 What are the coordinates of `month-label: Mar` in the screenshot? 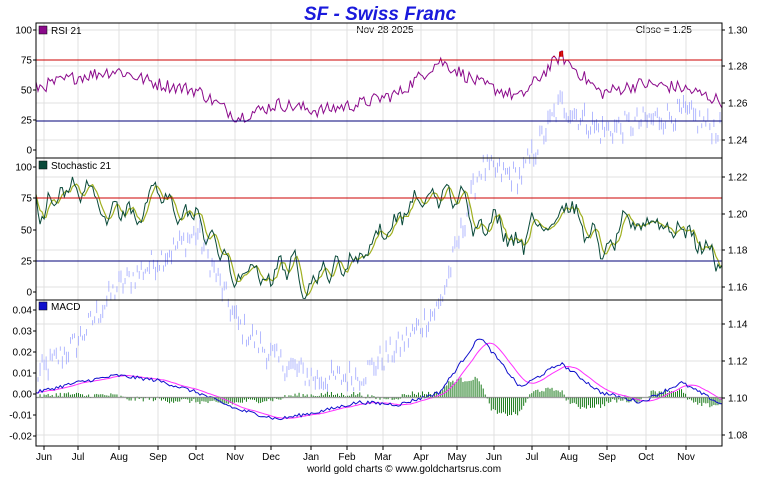 It's located at (383, 457).